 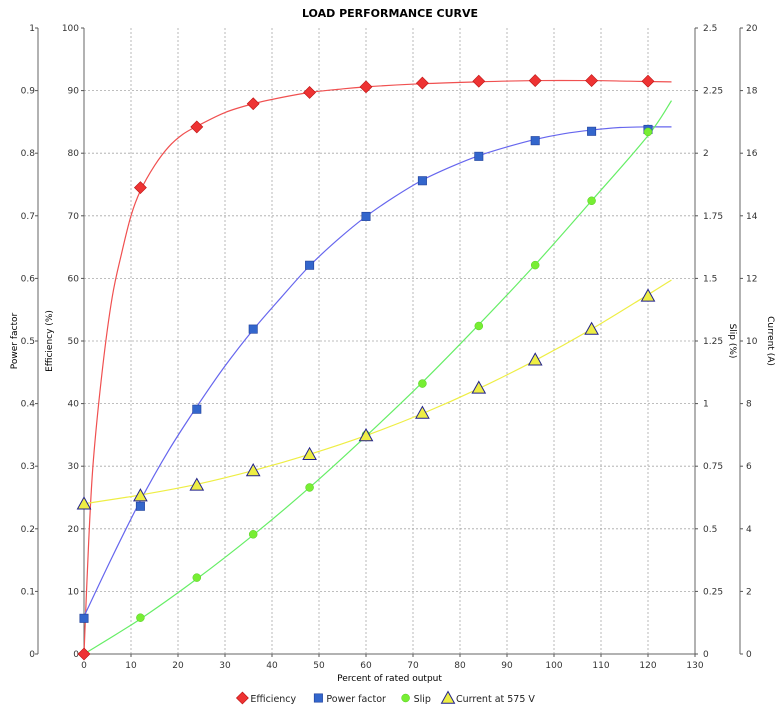 I want to click on x-axis-title: Percent of rated output, so click(x=389, y=679).